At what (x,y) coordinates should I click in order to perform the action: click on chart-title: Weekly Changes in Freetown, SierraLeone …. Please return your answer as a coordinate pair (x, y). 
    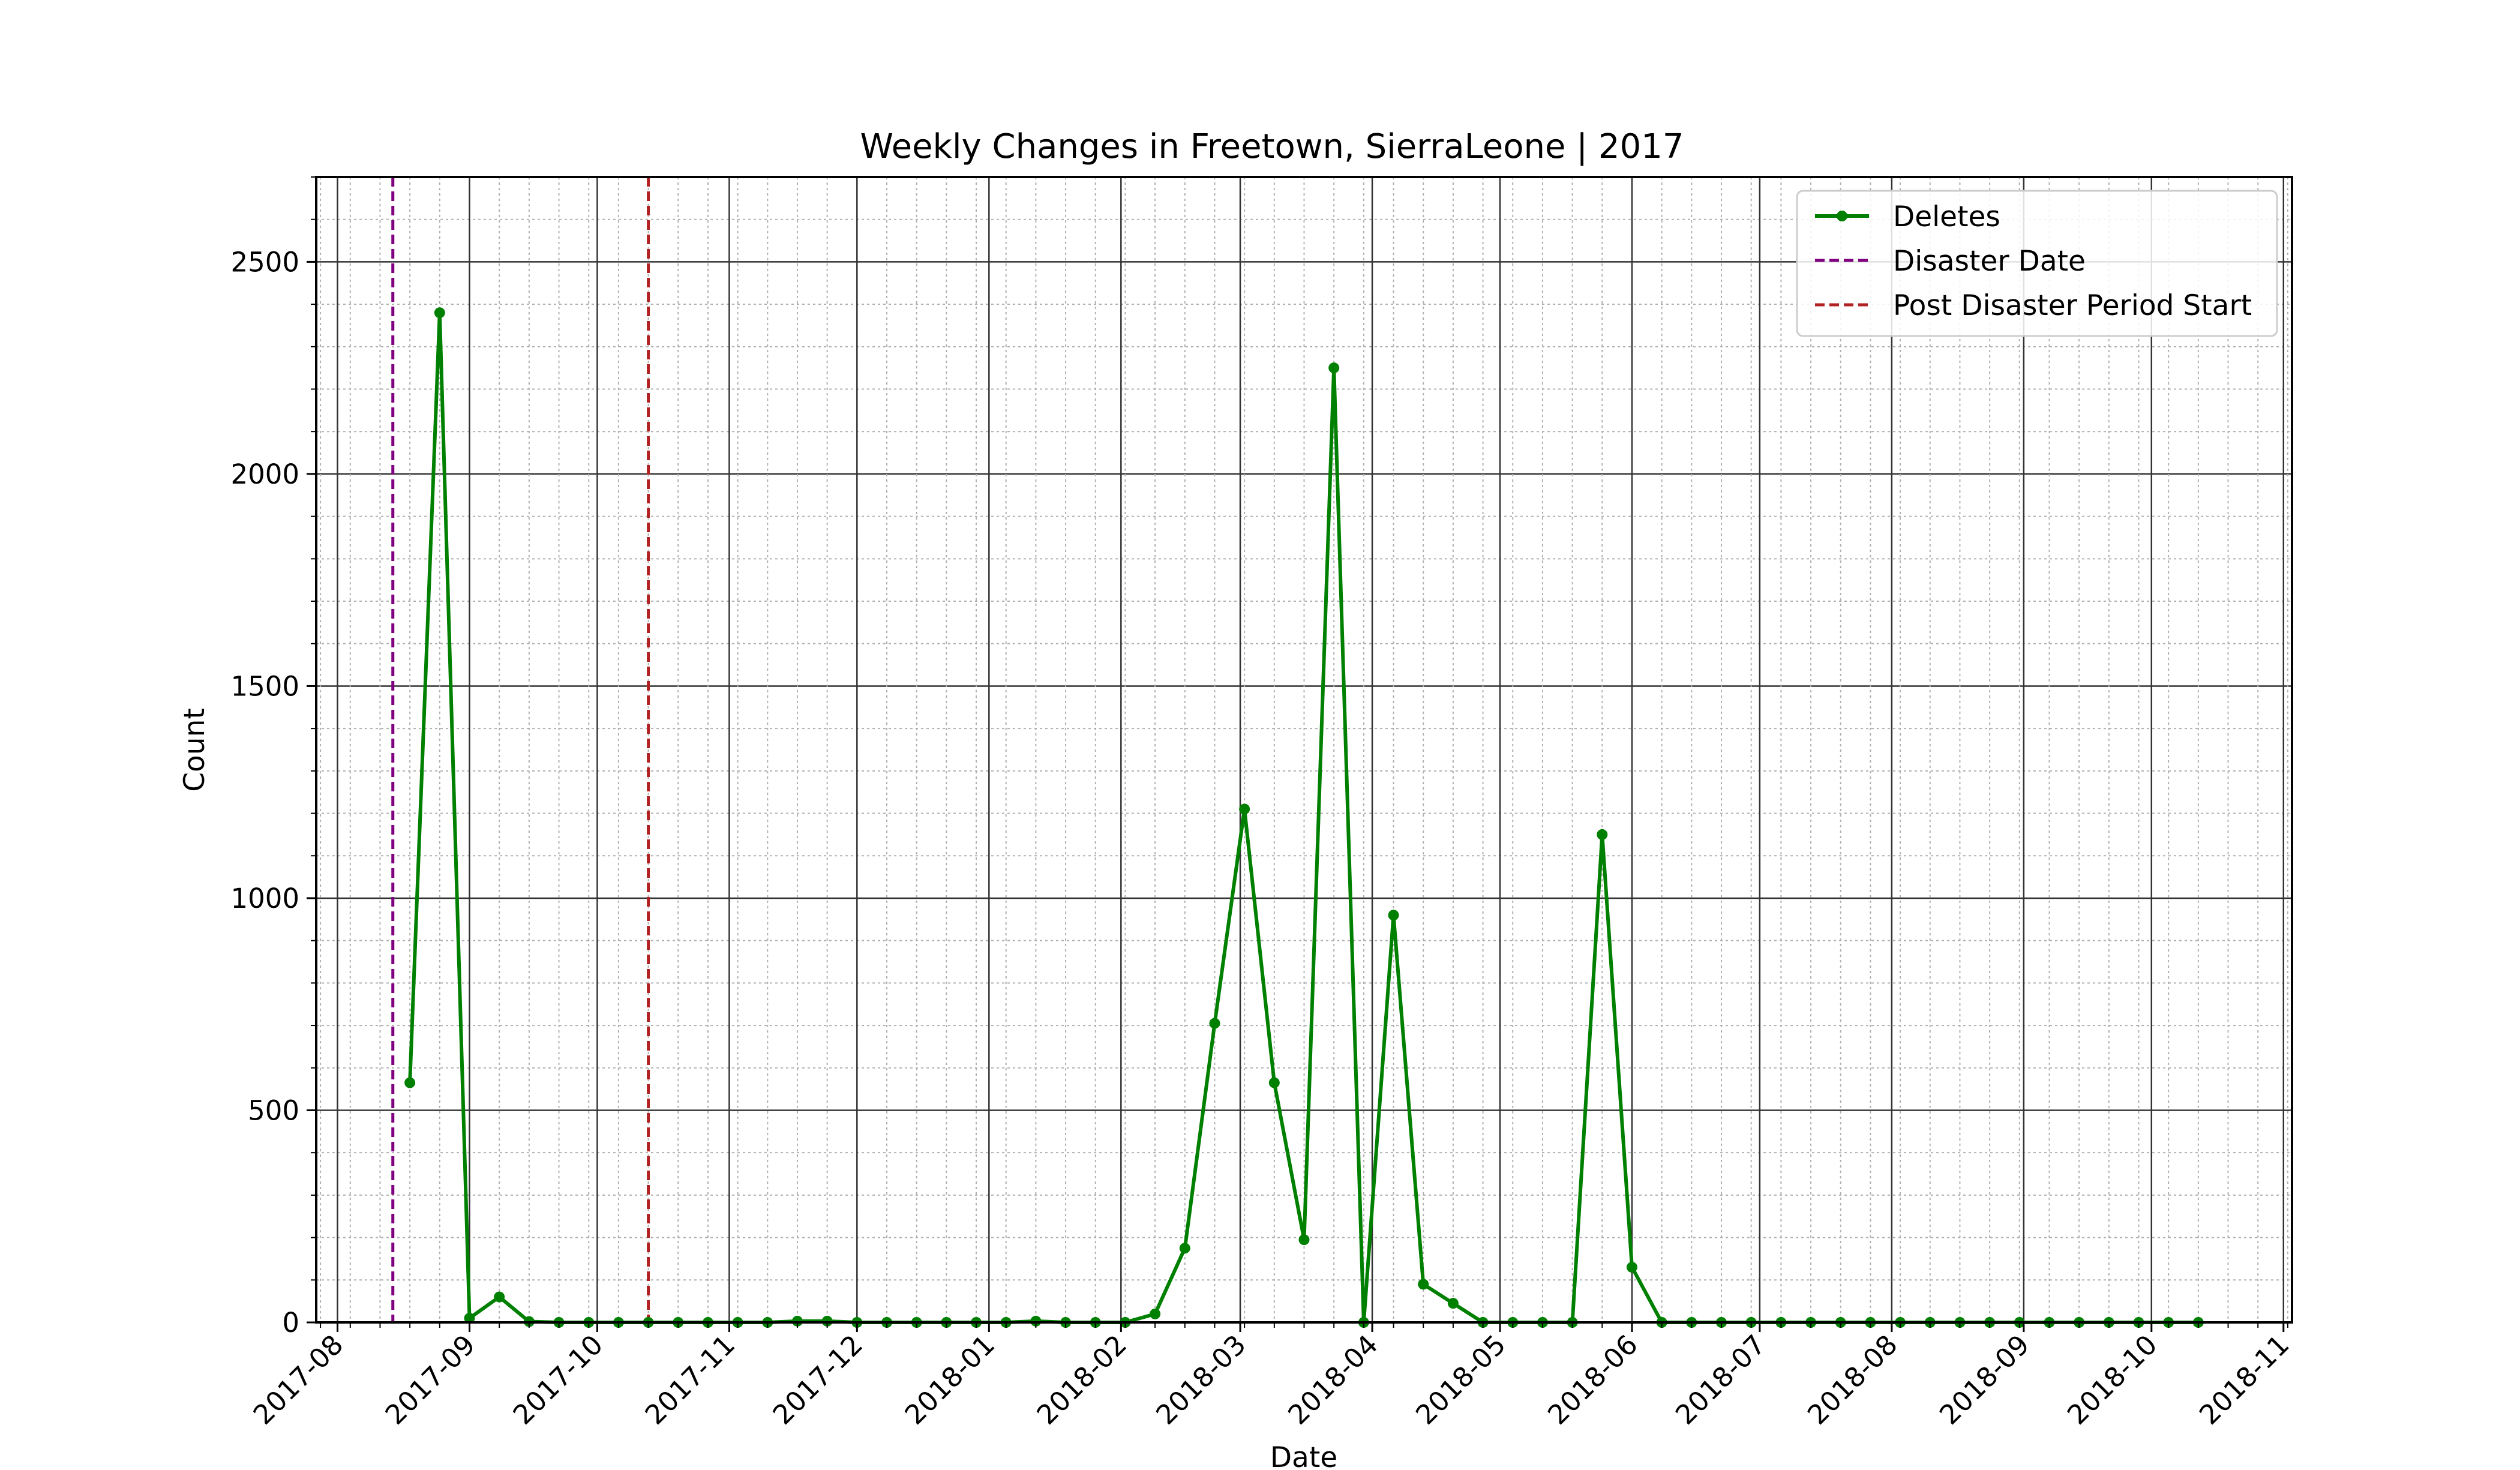
    Looking at the image, I should click on (1272, 146).